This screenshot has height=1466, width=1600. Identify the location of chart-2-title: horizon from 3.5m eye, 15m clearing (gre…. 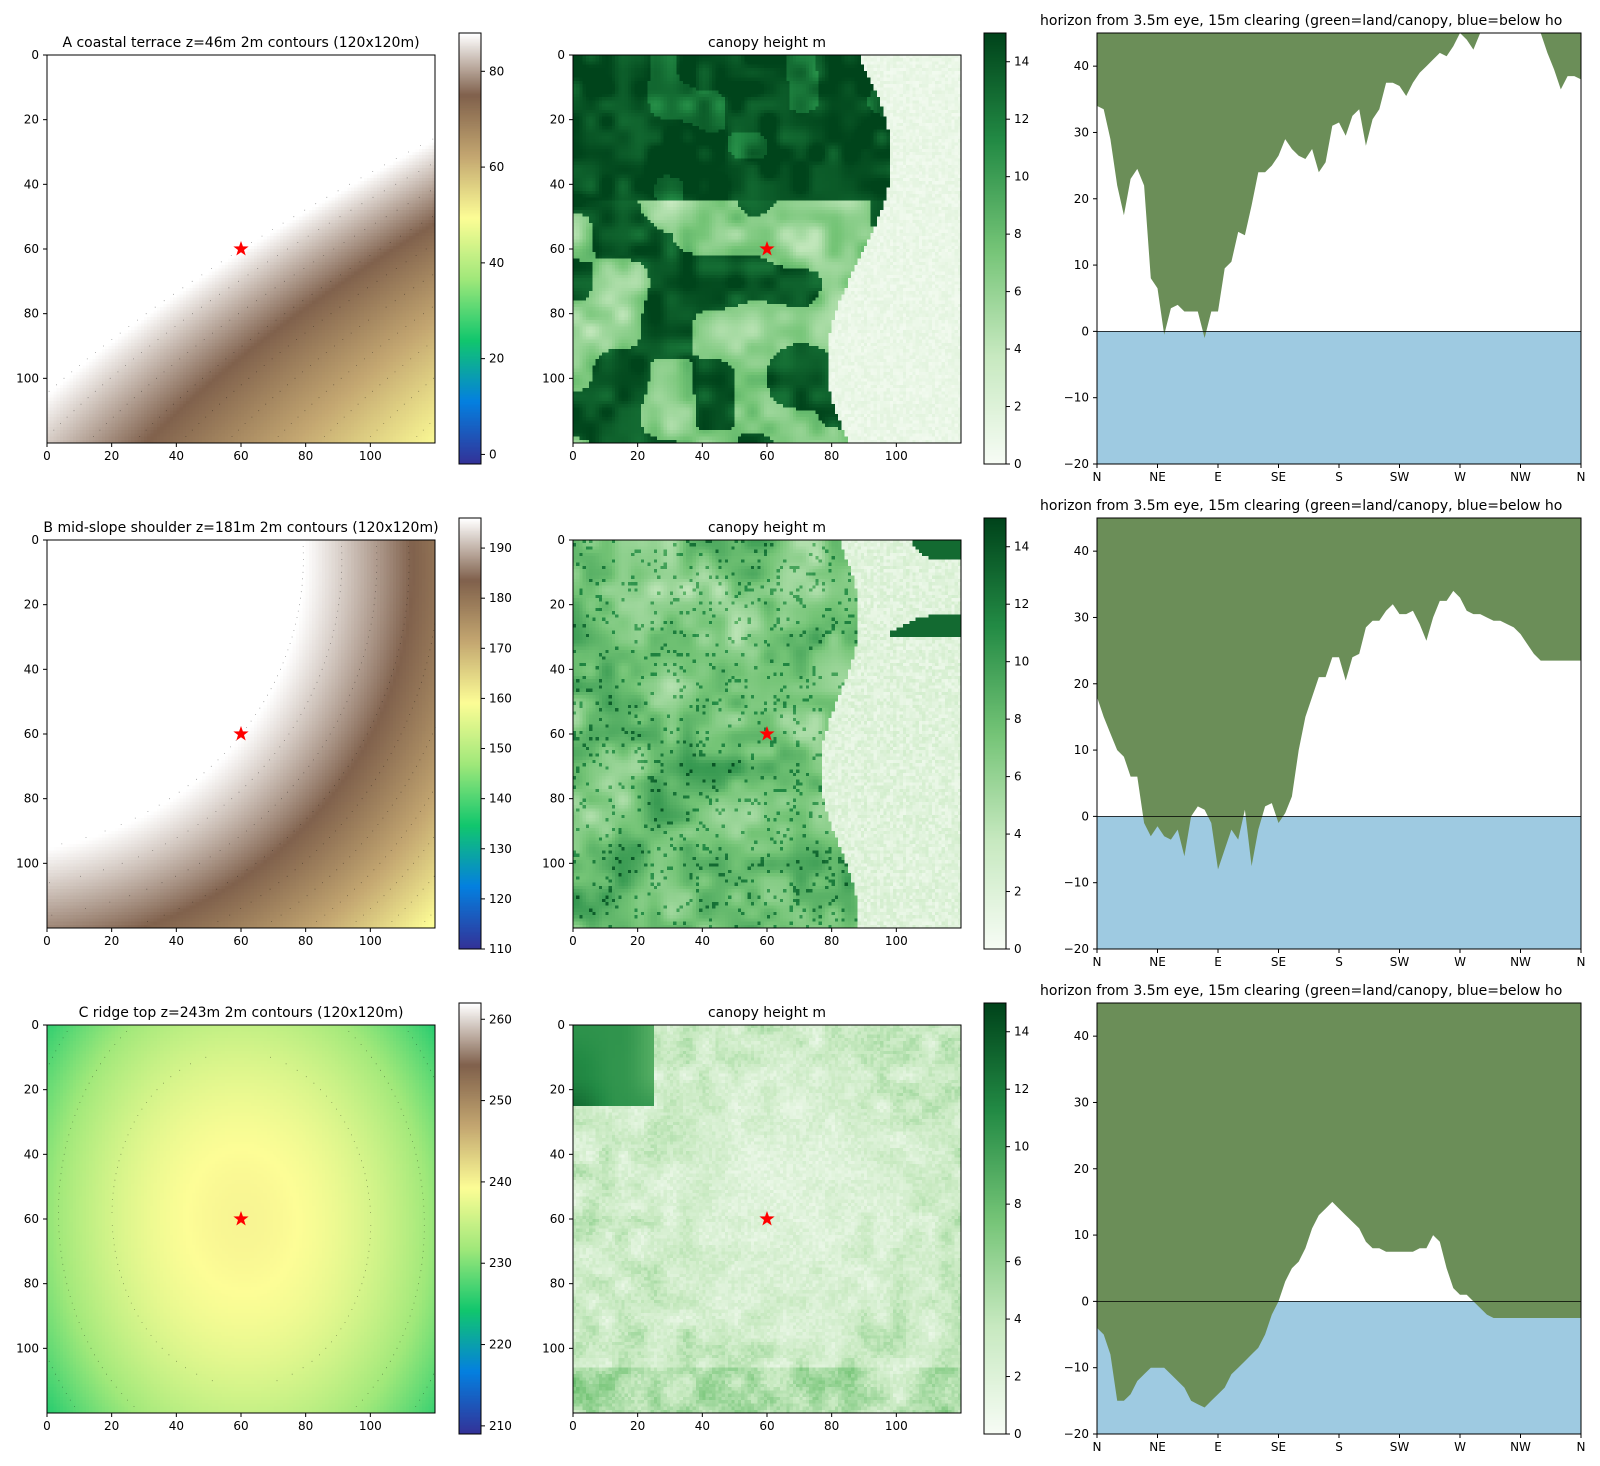
(1301, 21).